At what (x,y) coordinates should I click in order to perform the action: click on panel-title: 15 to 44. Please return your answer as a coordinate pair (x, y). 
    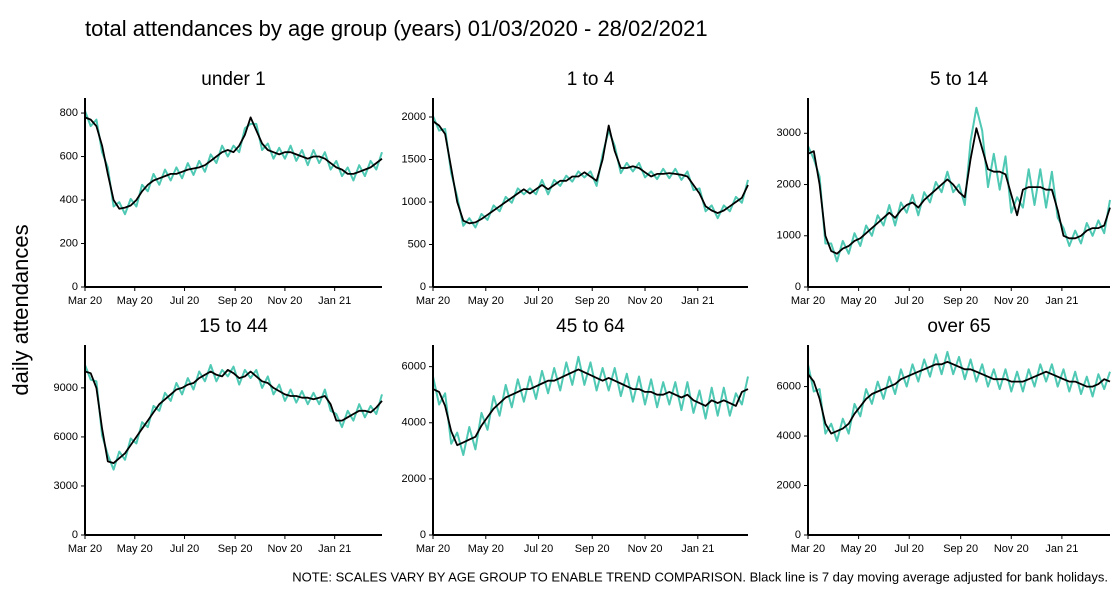
    Looking at the image, I should click on (233, 326).